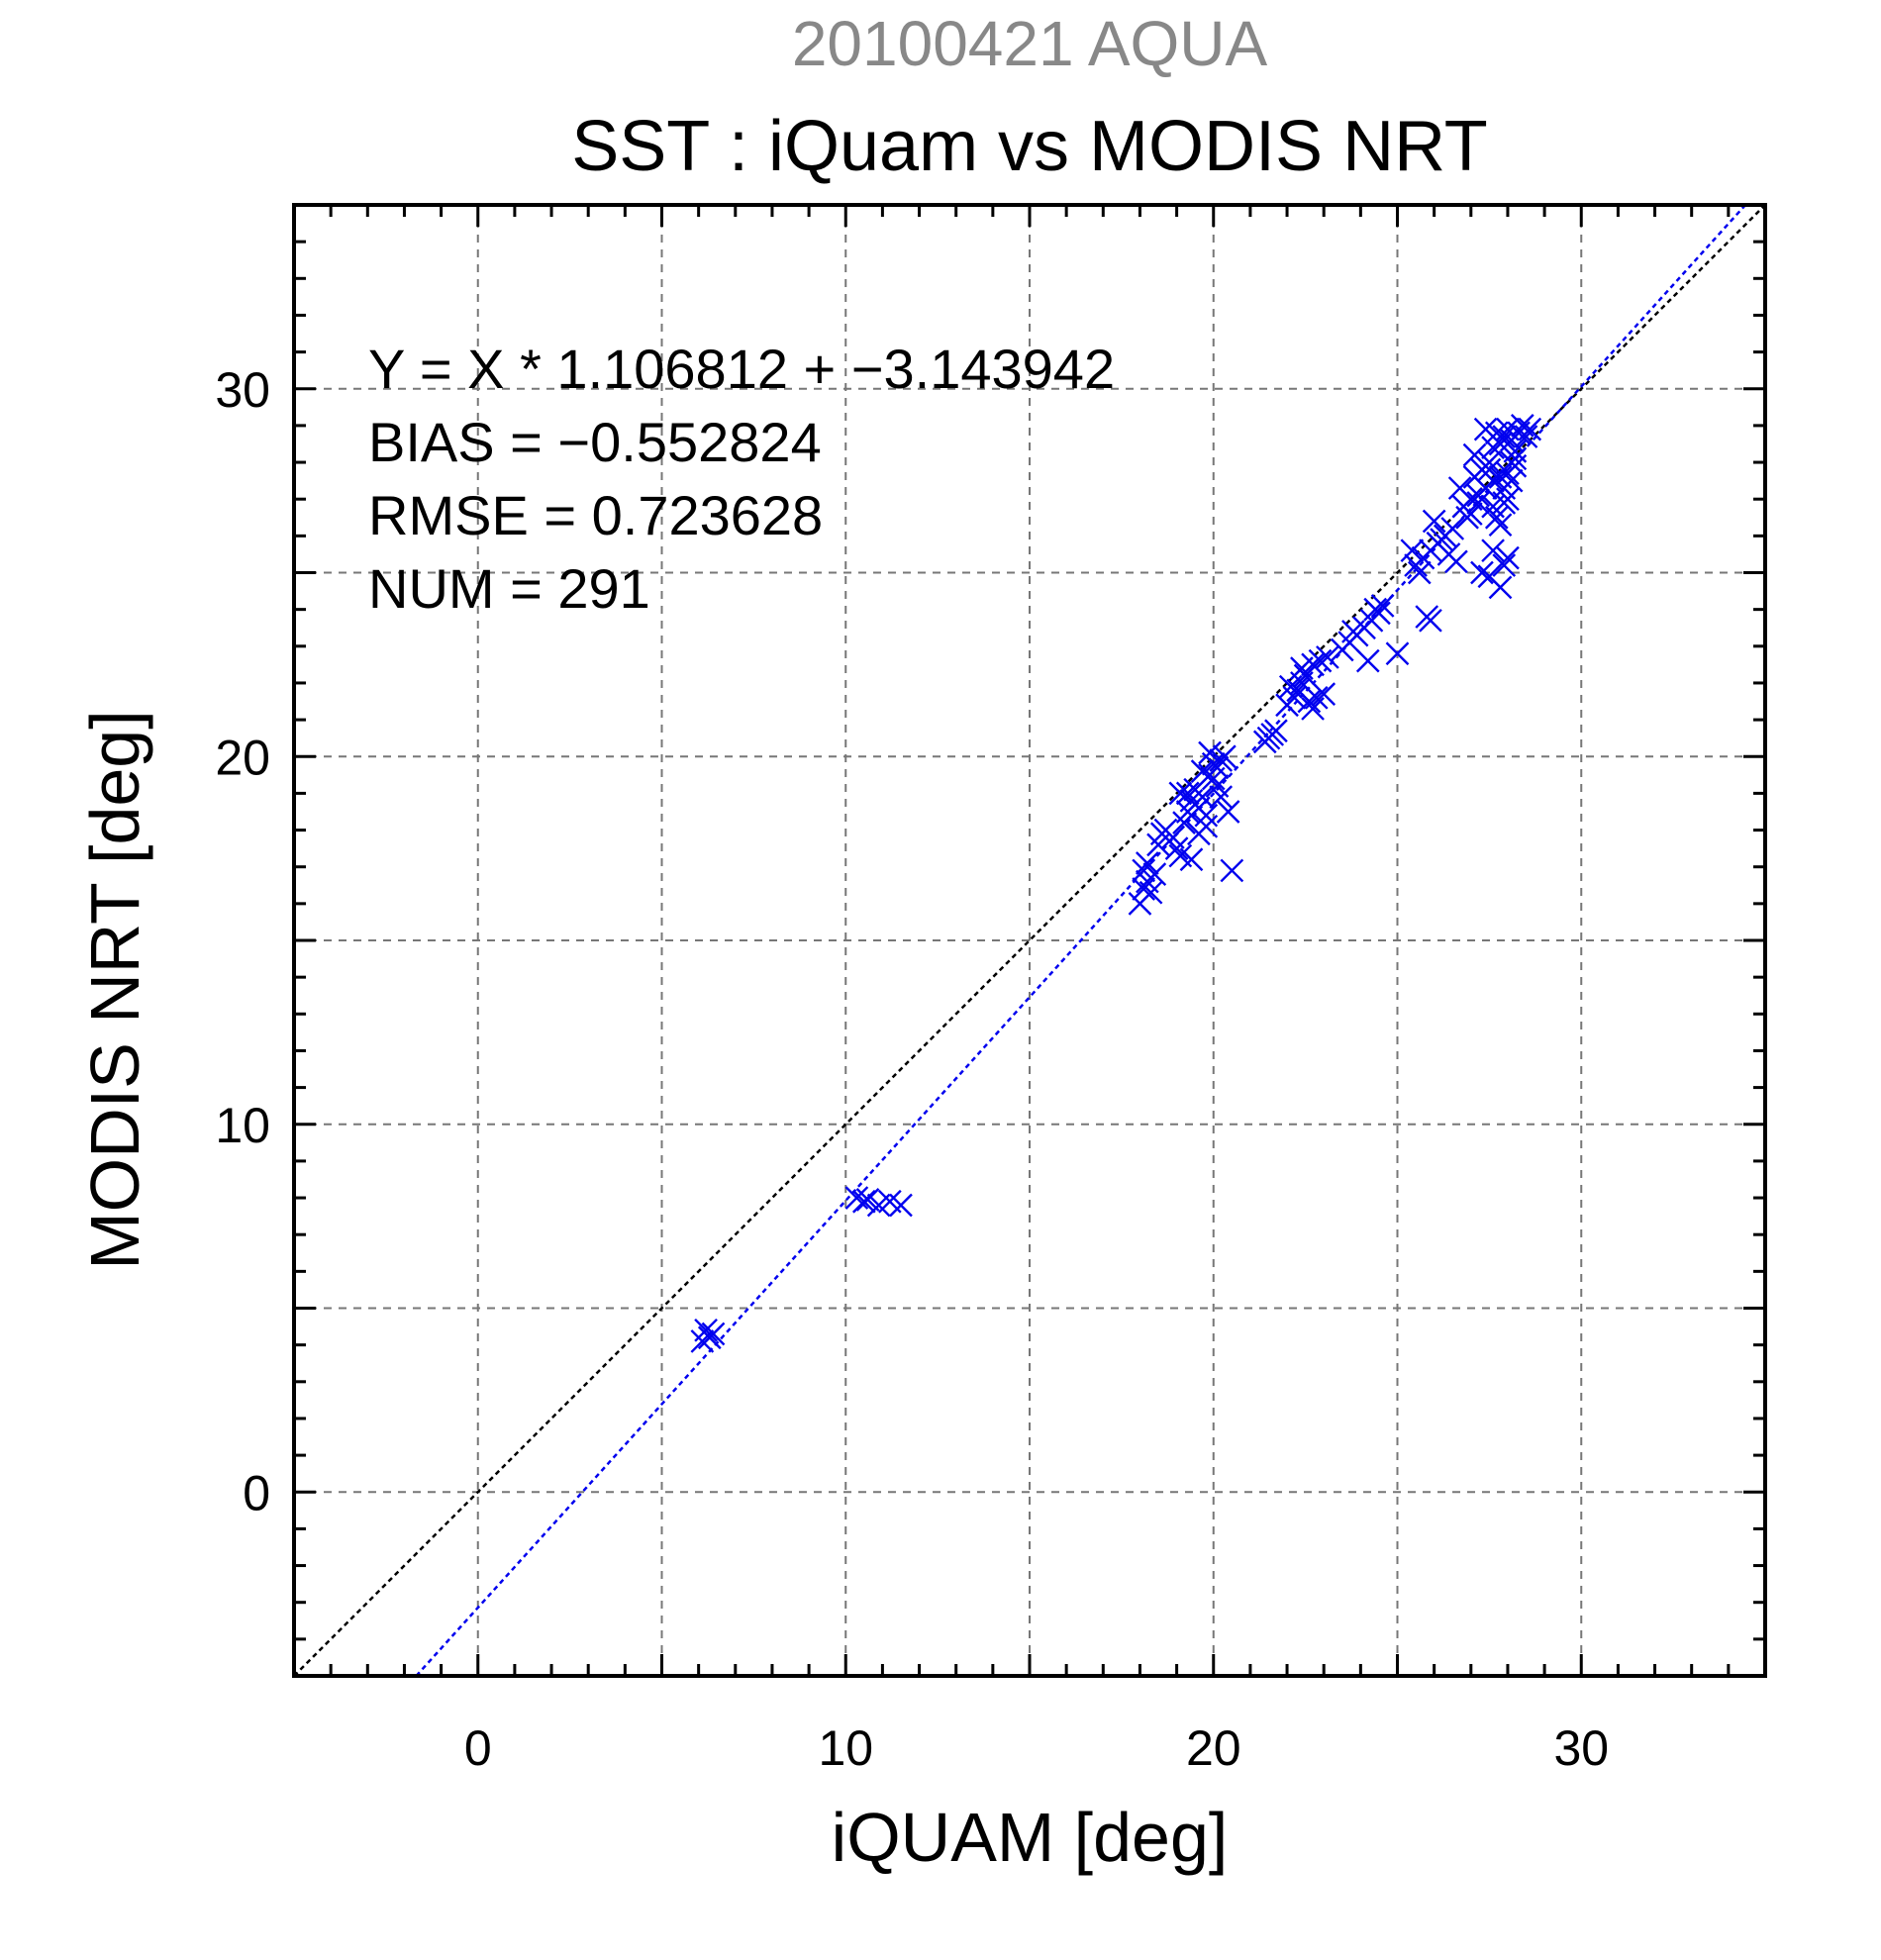 The height and width of the screenshot is (1960, 1881). I want to click on chart-title: SST : iQuam vs MODIS NRT, so click(1030, 146).